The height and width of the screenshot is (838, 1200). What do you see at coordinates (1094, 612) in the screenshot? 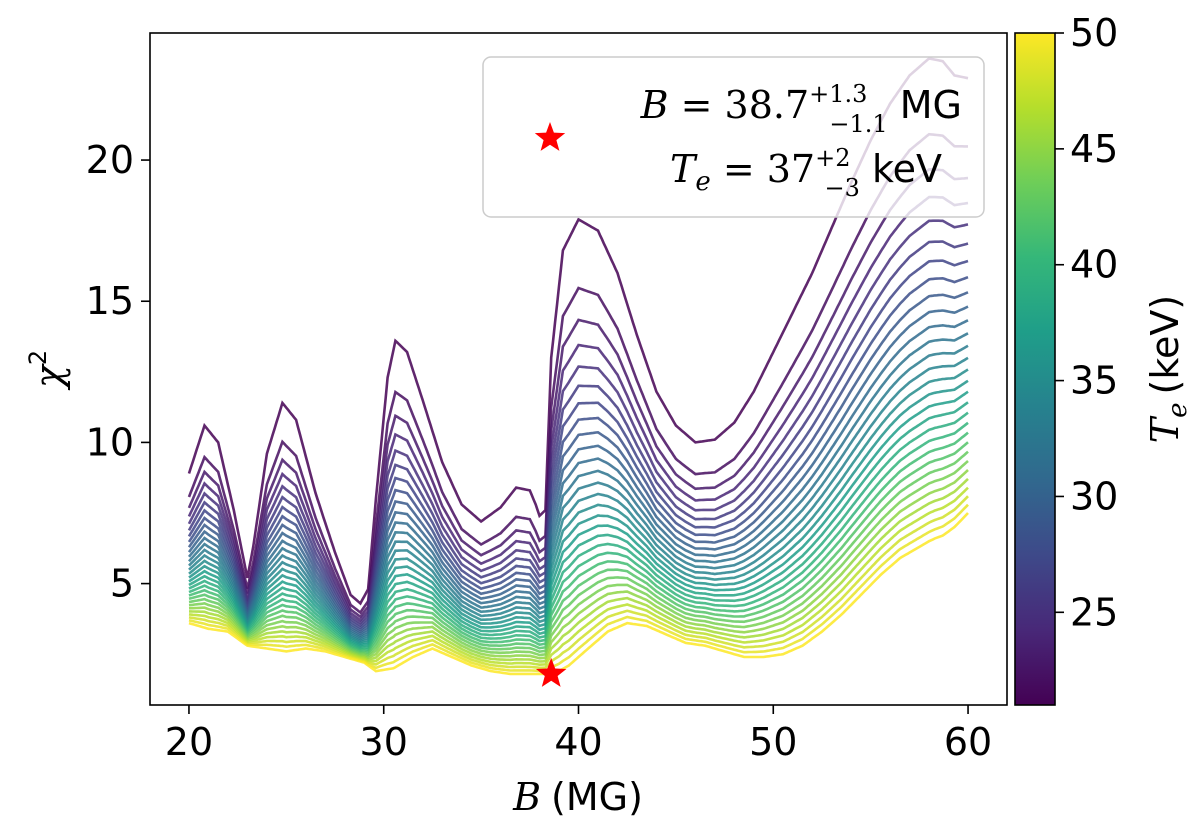
I see `colorbar-tick-label: 25` at bounding box center [1094, 612].